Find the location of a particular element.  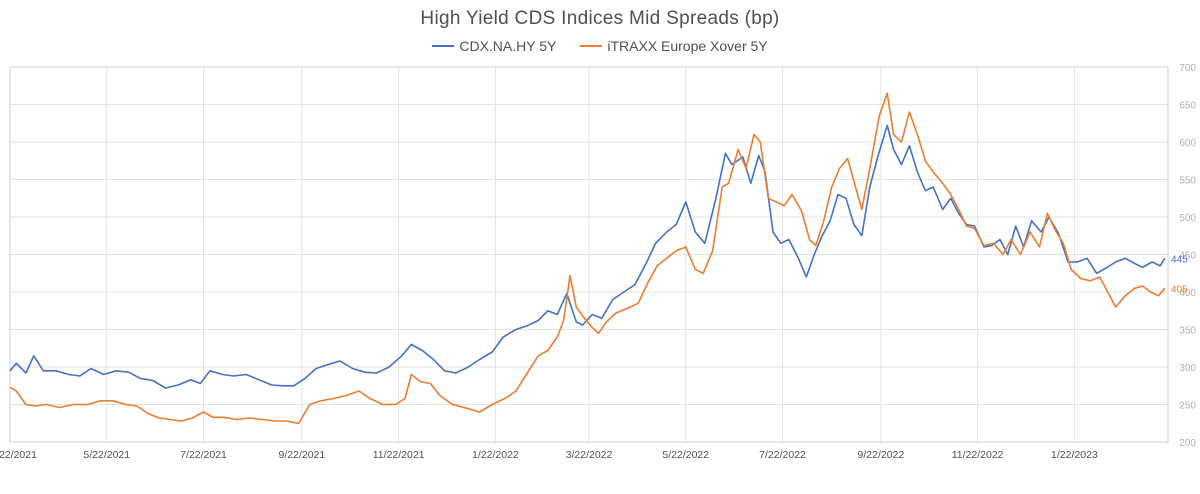

y-tick-label: 350 is located at coordinates (1187, 331).